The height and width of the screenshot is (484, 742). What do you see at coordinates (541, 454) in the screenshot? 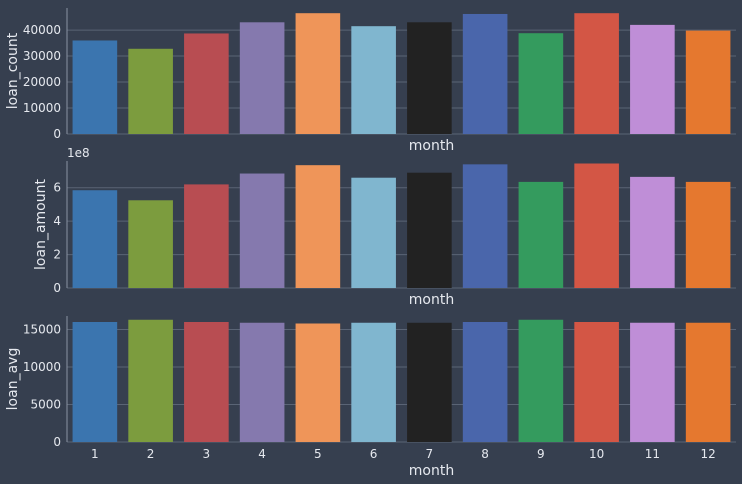
I see `panel-3-xtick-label: 9` at bounding box center [541, 454].